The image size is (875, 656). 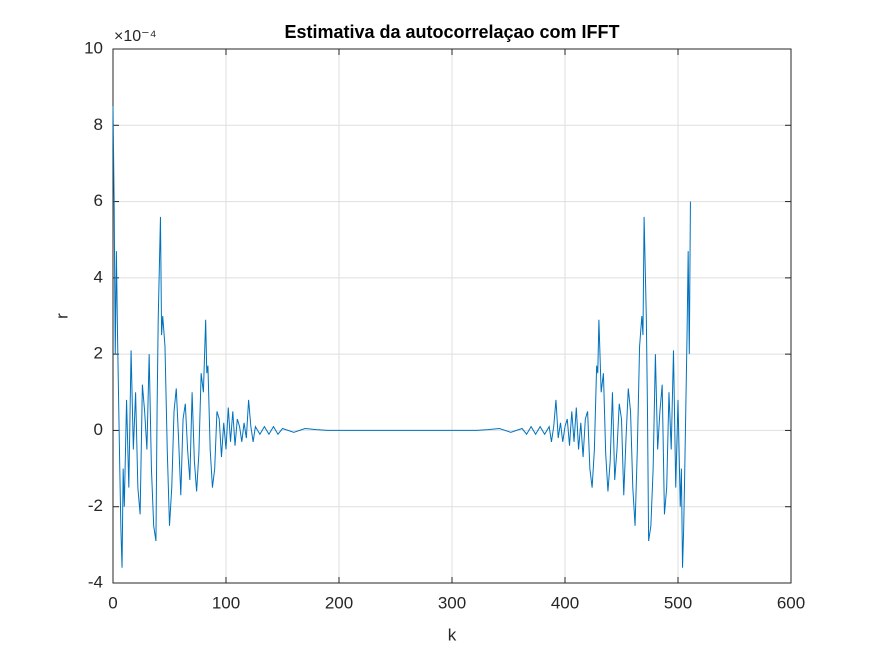 What do you see at coordinates (98, 276) in the screenshot?
I see `y-tick-label: 4` at bounding box center [98, 276].